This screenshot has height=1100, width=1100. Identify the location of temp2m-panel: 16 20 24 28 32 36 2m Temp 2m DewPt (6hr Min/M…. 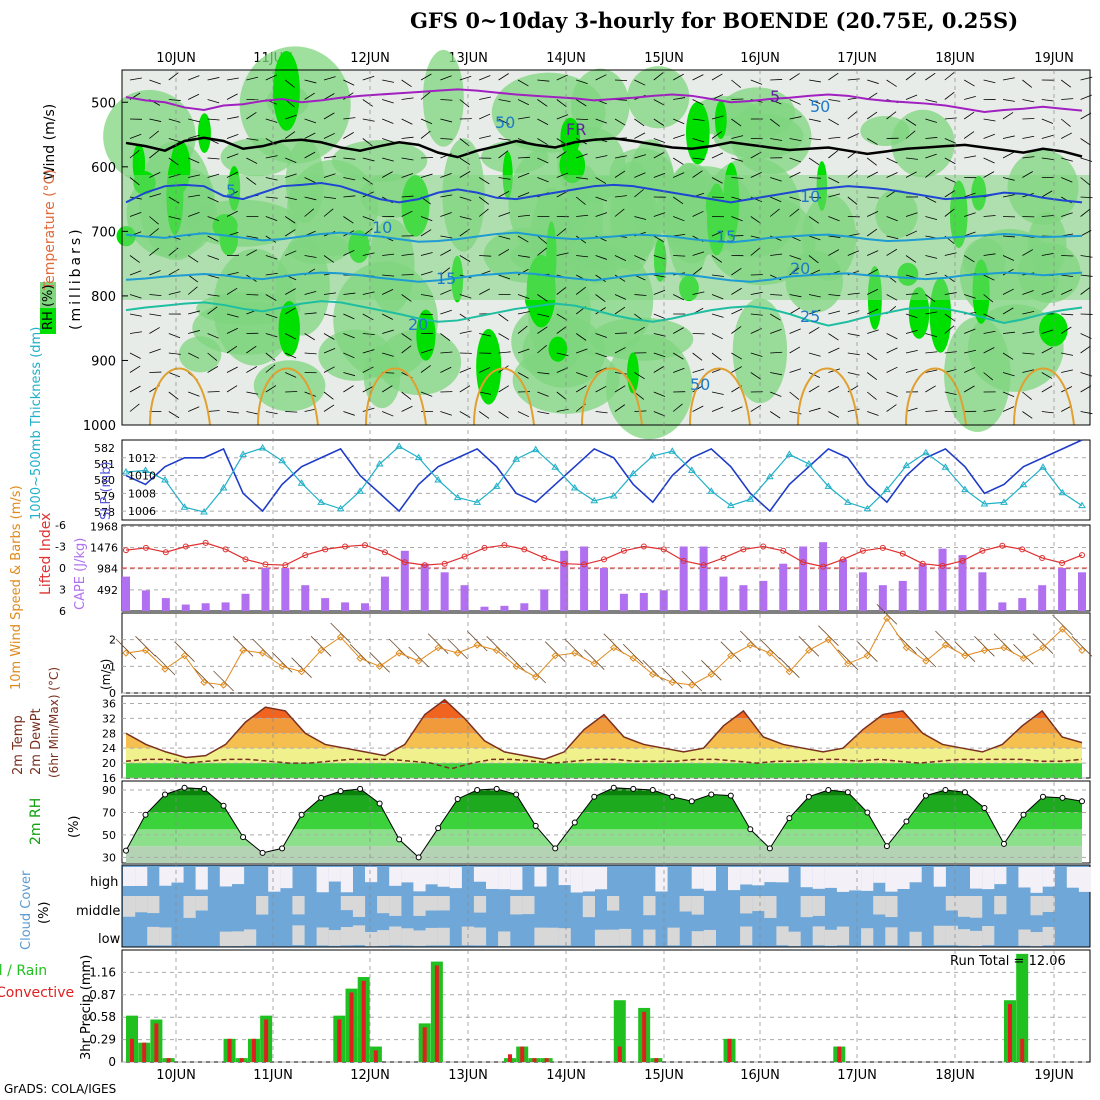
(551, 726).